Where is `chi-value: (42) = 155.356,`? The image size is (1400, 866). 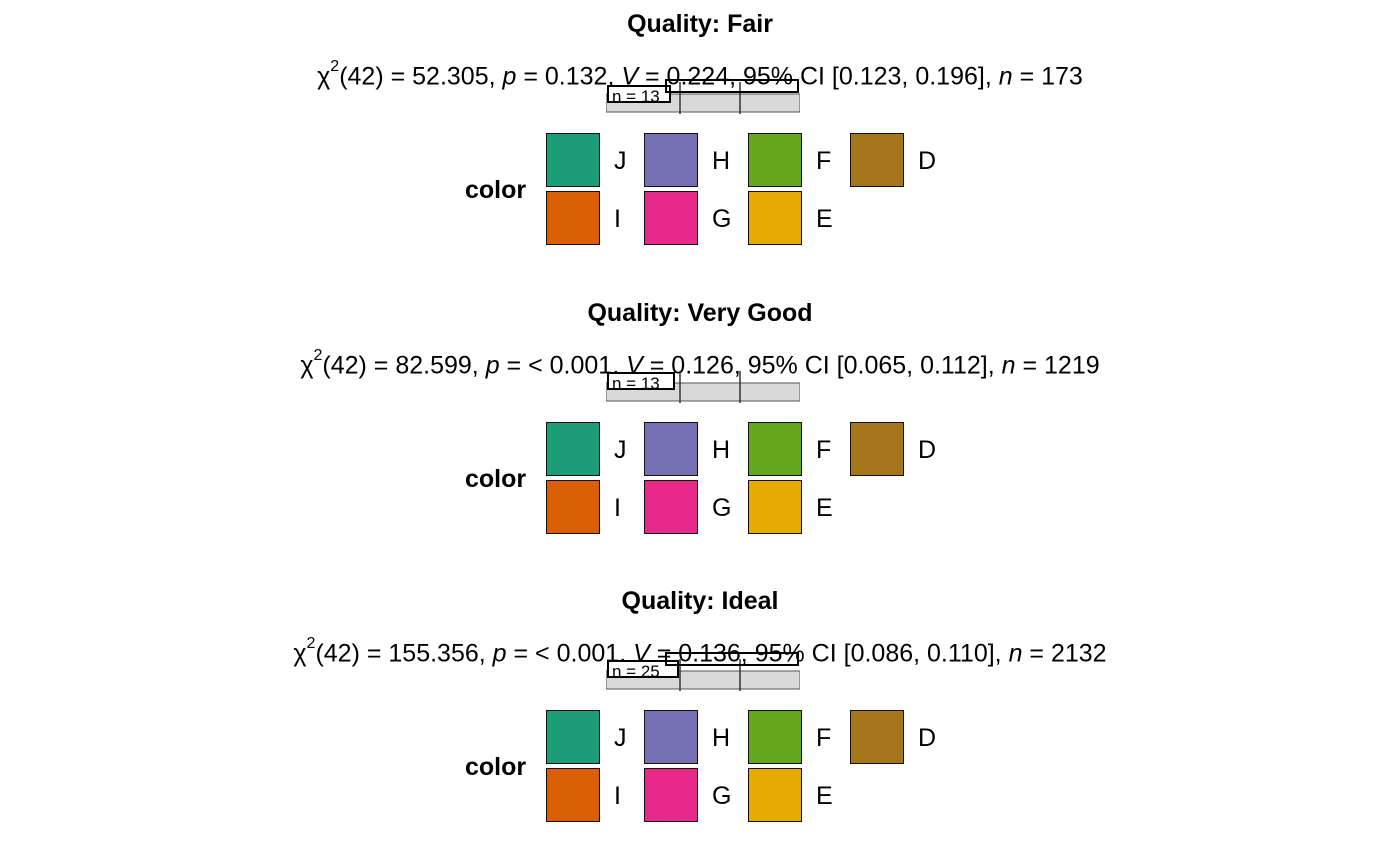 chi-value: (42) = 155.356, is located at coordinates (404, 653).